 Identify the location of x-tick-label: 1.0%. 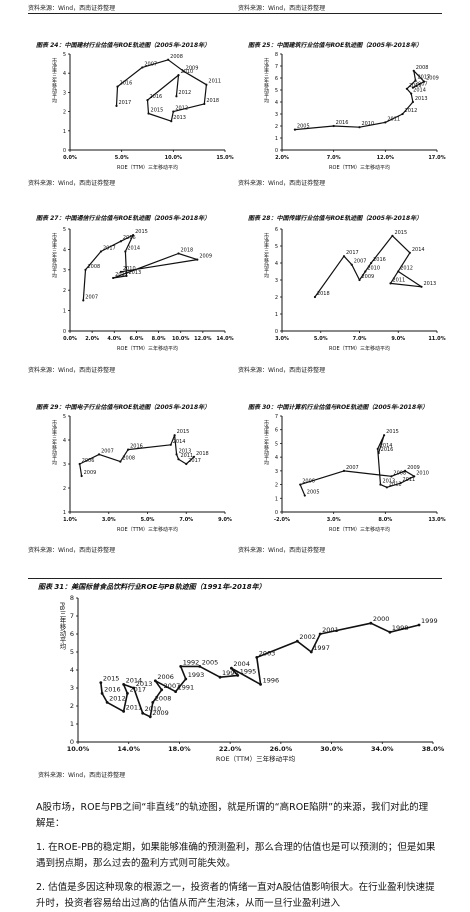
(70, 520).